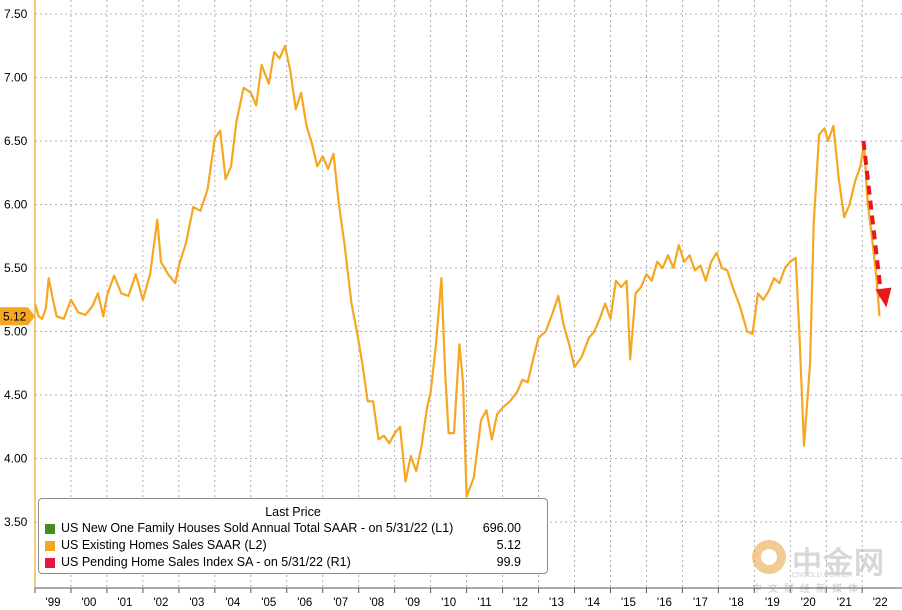 Image resolution: width=902 pixels, height=610 pixels. Describe the element at coordinates (664, 603) in the screenshot. I see `x-tick-label: '16` at that location.